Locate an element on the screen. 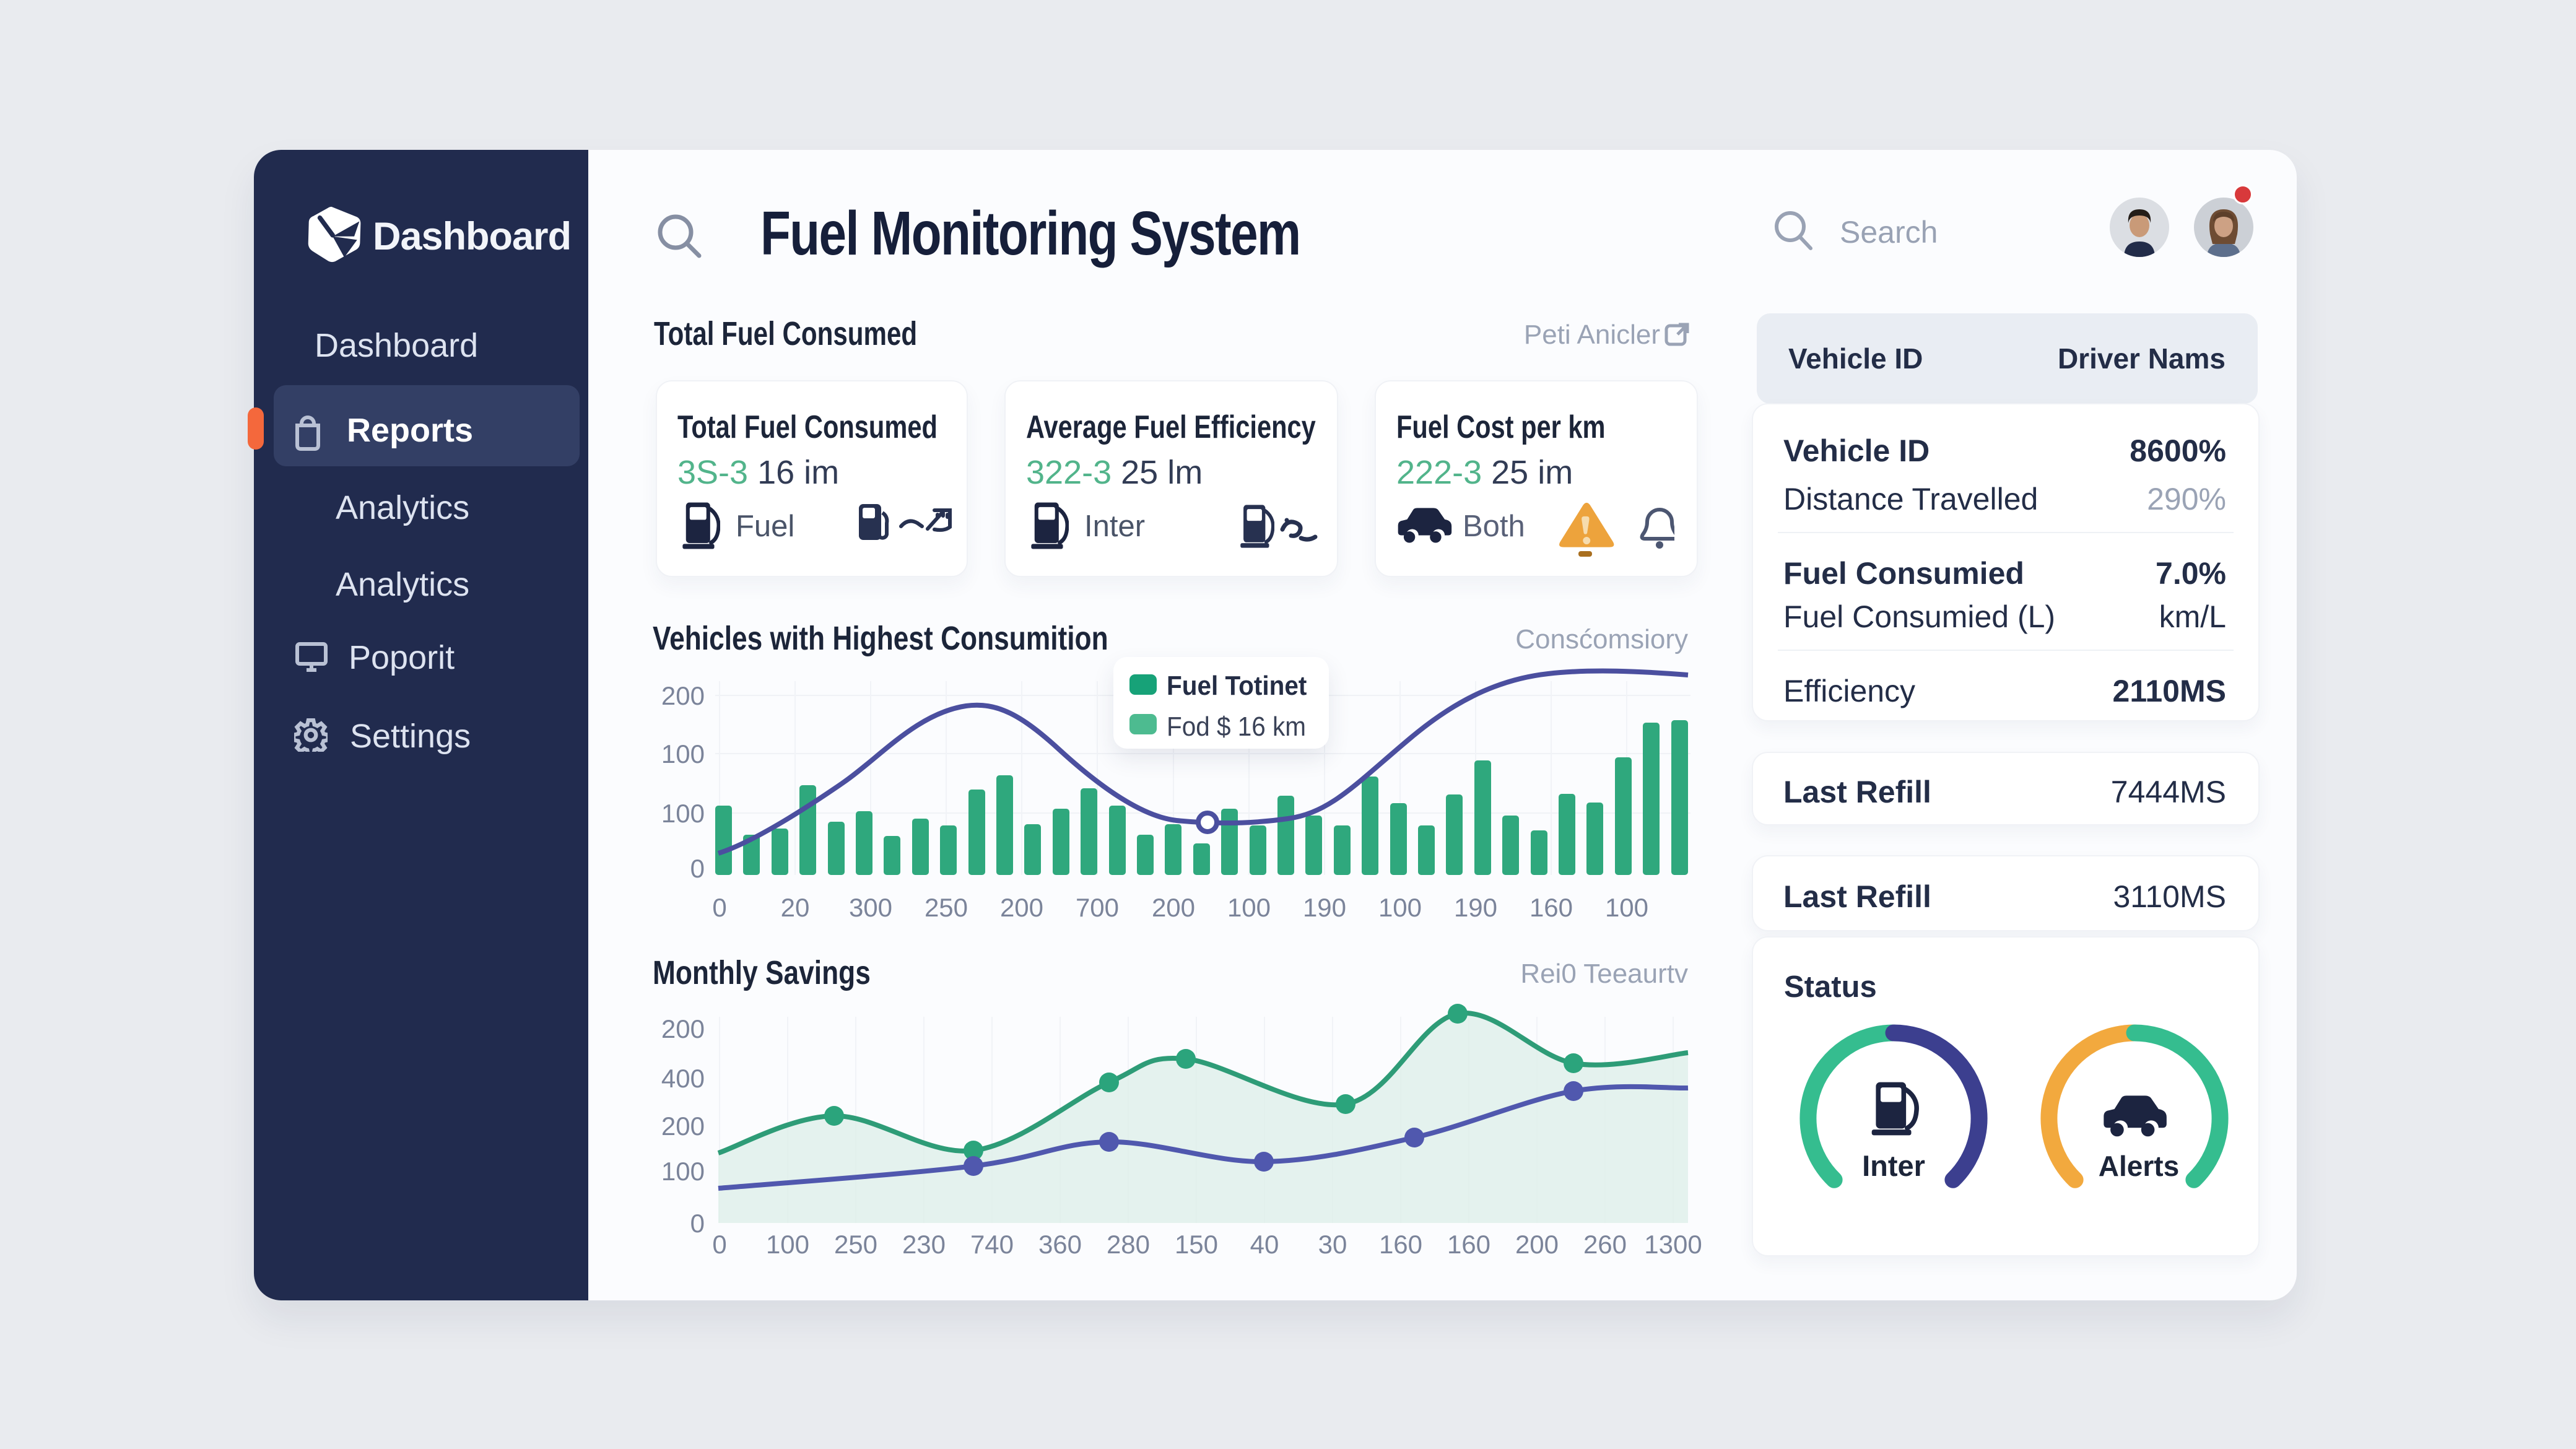 The image size is (2576, 1449). svg-text: 400 is located at coordinates (683, 1078).